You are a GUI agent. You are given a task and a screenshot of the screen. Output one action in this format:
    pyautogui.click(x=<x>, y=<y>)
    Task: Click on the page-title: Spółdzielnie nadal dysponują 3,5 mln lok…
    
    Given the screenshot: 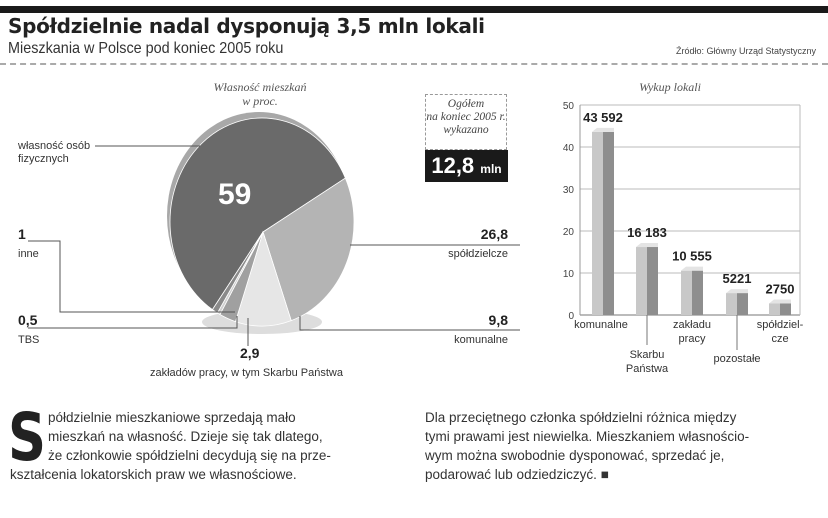 What is the action you would take?
    pyautogui.click(x=246, y=26)
    